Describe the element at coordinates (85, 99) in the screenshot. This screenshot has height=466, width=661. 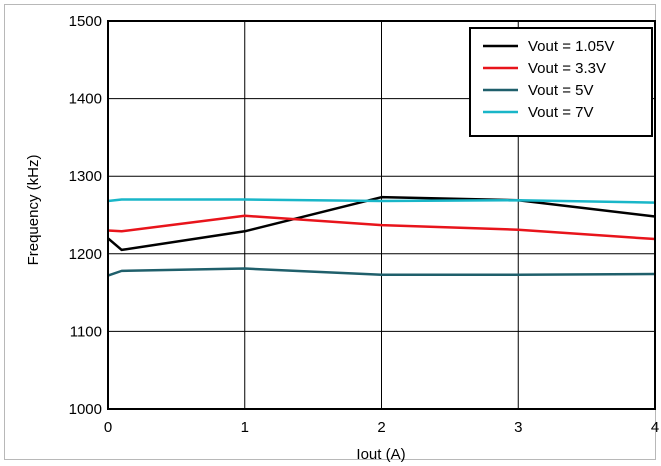
I see `y-tick-label: 1400` at that location.